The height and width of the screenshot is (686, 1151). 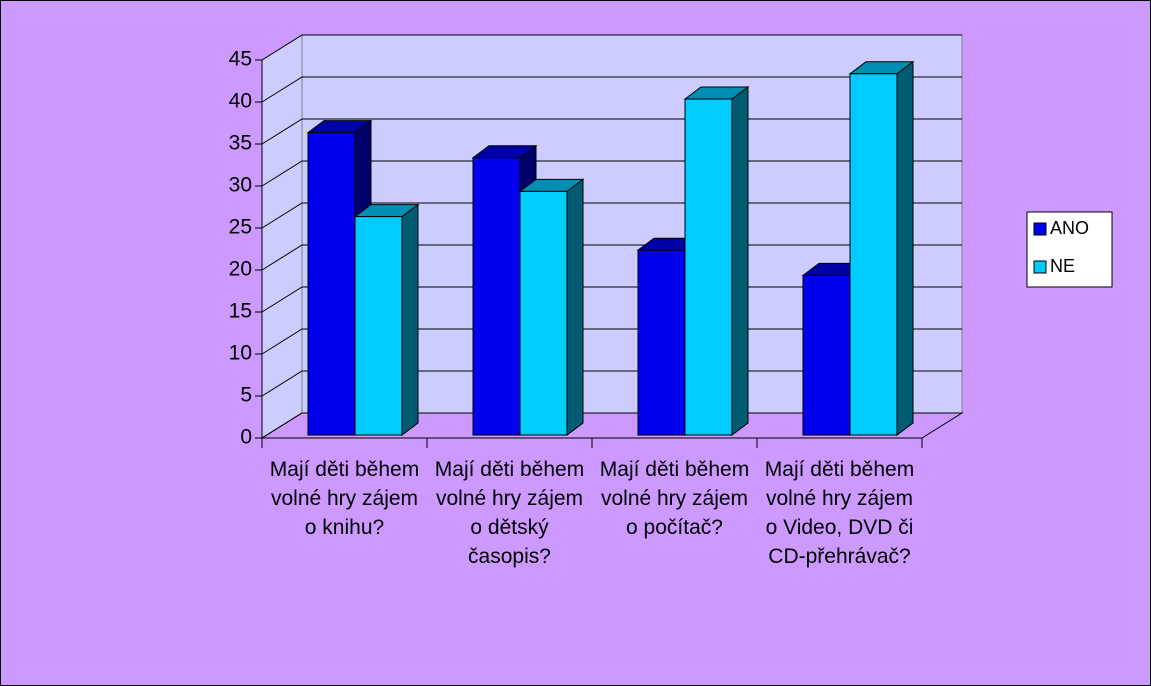 What do you see at coordinates (344, 498) in the screenshot?
I see `x-tick-label: Mají děti během volné hry zájem o knihu?` at bounding box center [344, 498].